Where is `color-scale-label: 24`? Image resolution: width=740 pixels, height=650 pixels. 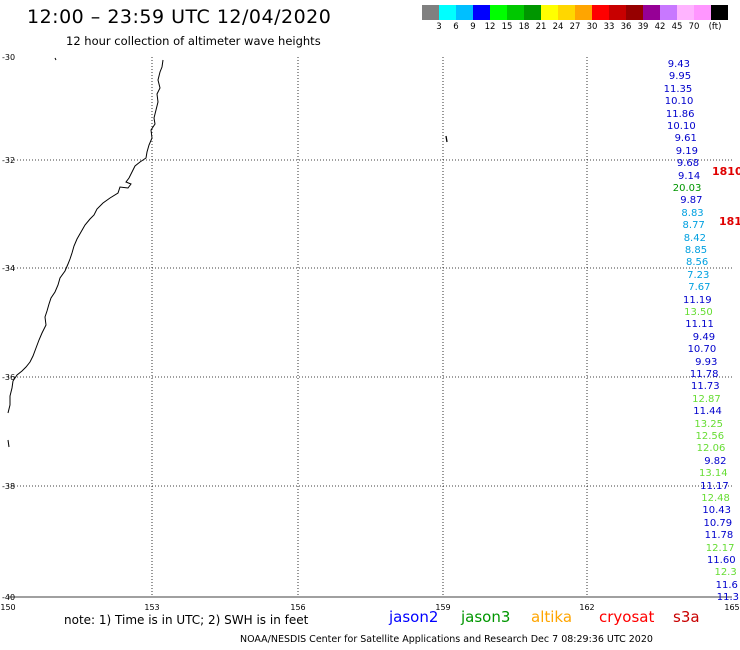 color-scale-label: 24 is located at coordinates (558, 27).